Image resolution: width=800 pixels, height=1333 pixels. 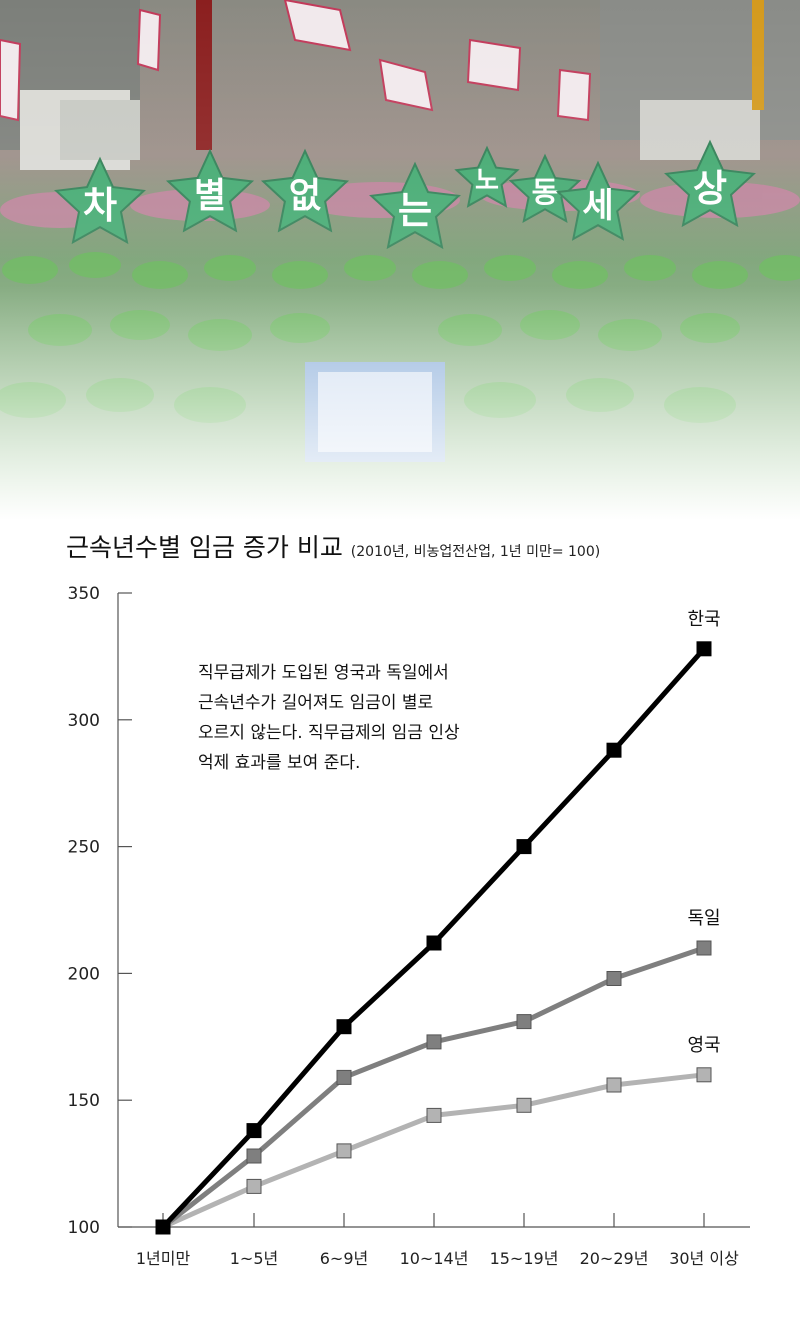 I want to click on x-tick-label: 1년미만, so click(x=163, y=1258).